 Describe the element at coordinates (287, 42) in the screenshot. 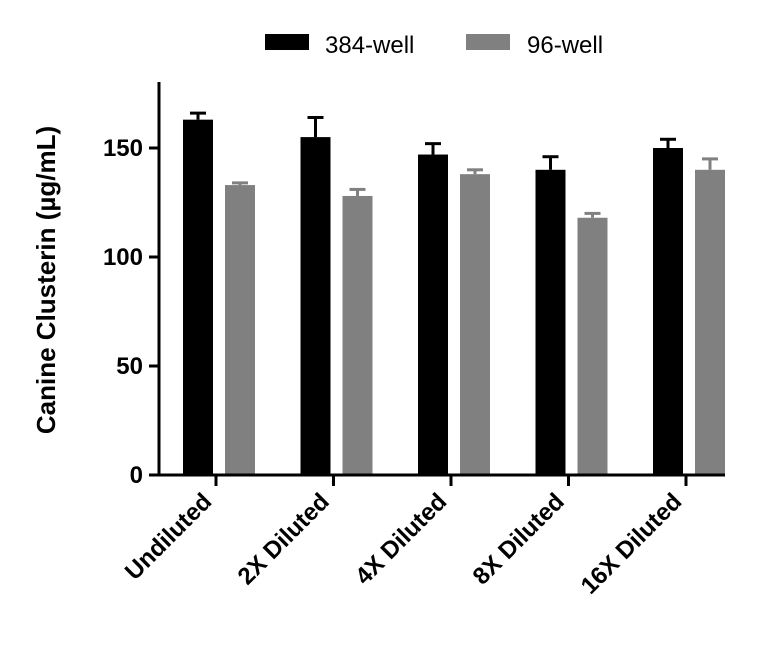

I see `legend-swatch-384-well` at that location.